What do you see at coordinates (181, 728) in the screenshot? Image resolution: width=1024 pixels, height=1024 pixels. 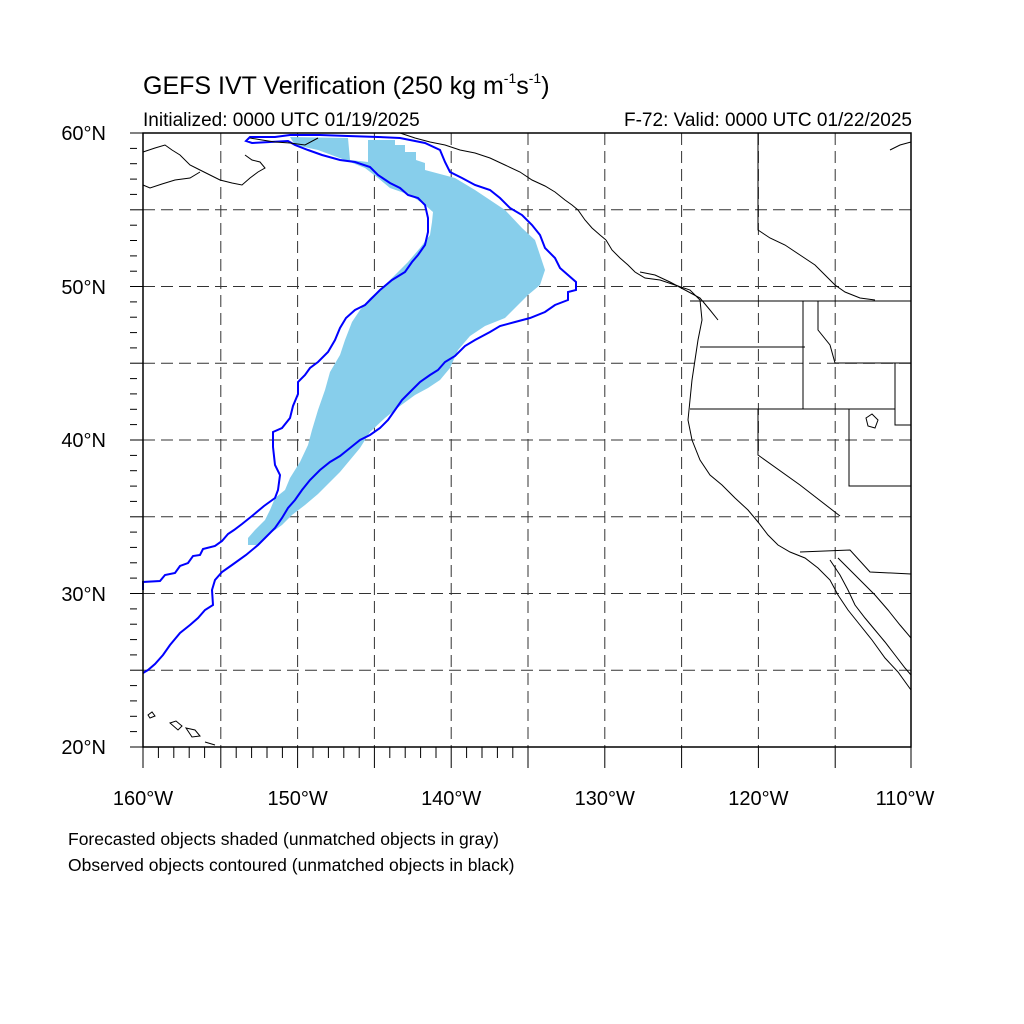 I see `hawaii-islands` at bounding box center [181, 728].